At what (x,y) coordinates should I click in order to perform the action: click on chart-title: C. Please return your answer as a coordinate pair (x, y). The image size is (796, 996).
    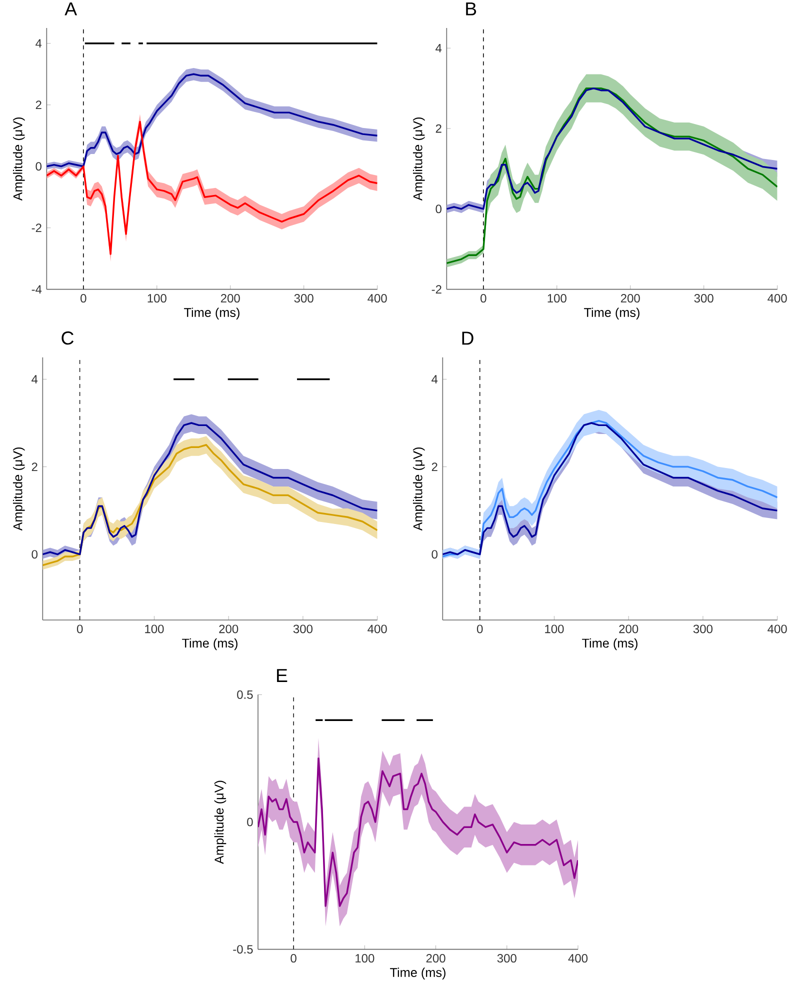
    Looking at the image, I should click on (68, 338).